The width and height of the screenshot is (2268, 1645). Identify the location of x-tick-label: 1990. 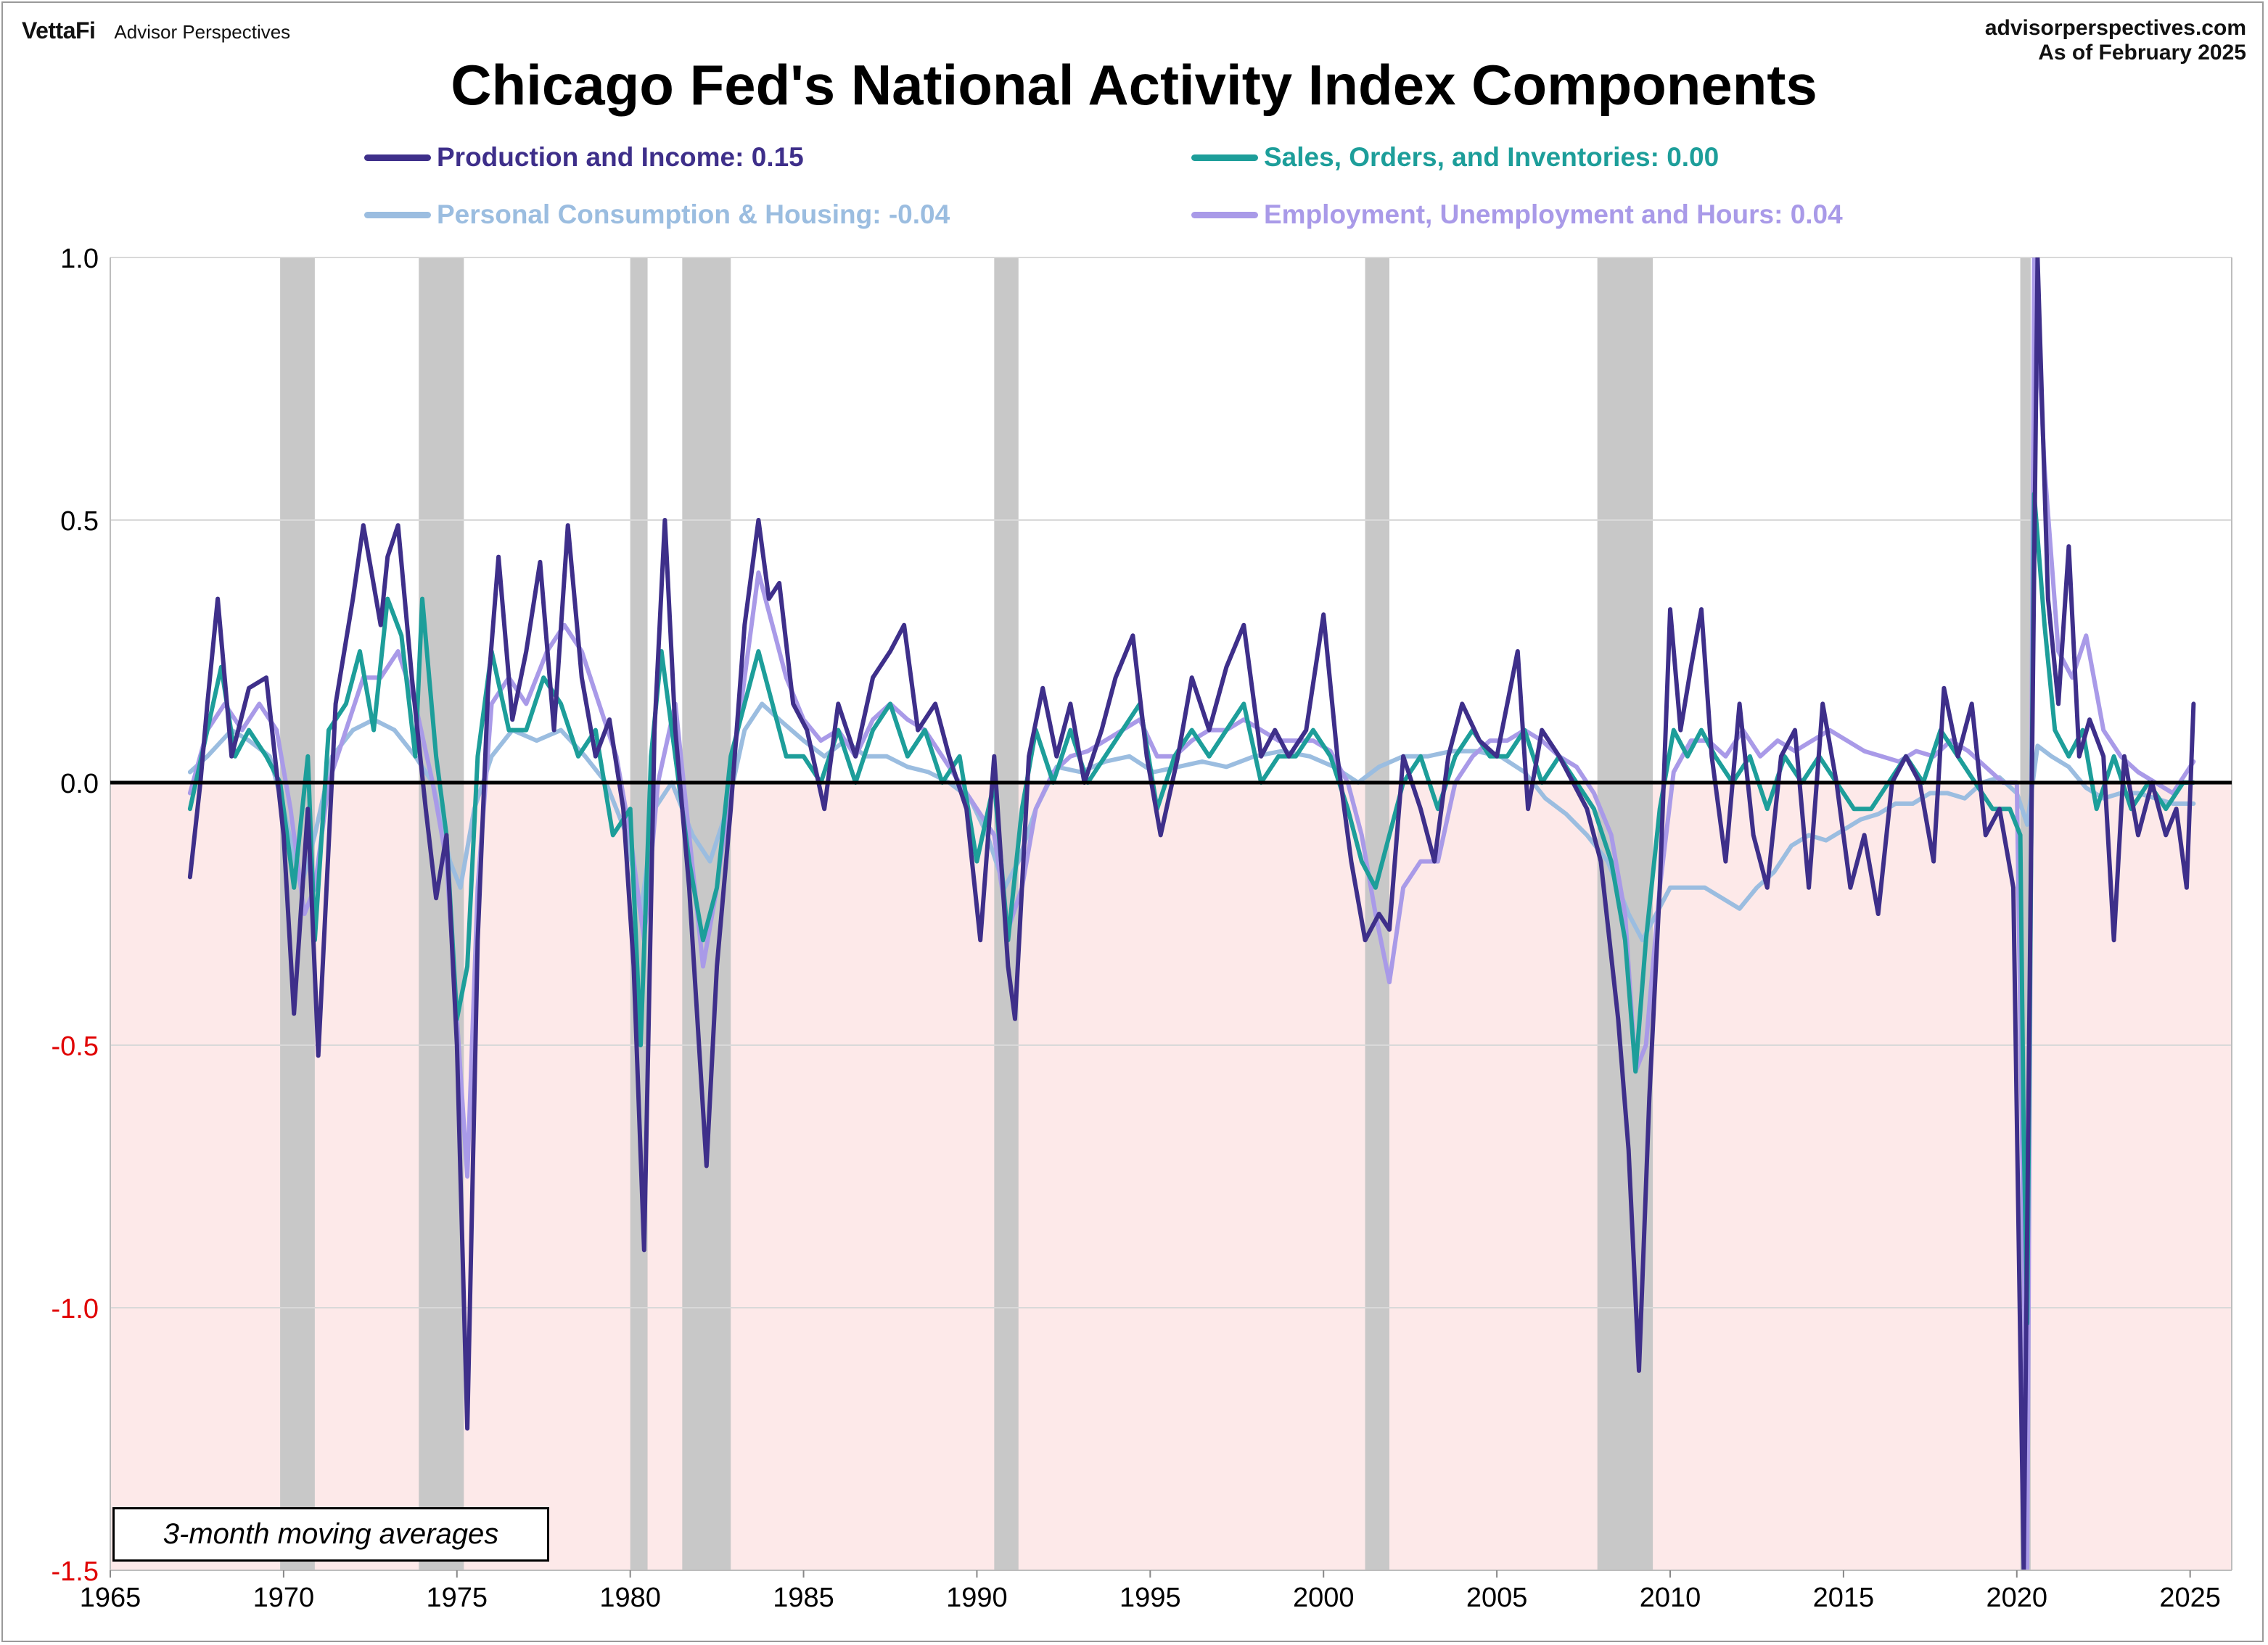
(977, 1598).